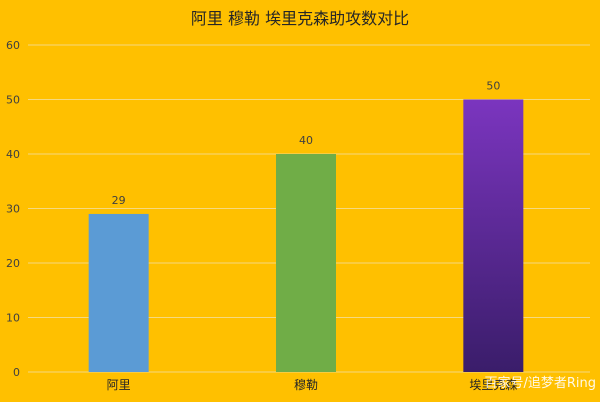 The width and height of the screenshot is (600, 402). I want to click on x-axis-tick-labels: 阿里 穆勒 埃里克森, so click(312, 384).